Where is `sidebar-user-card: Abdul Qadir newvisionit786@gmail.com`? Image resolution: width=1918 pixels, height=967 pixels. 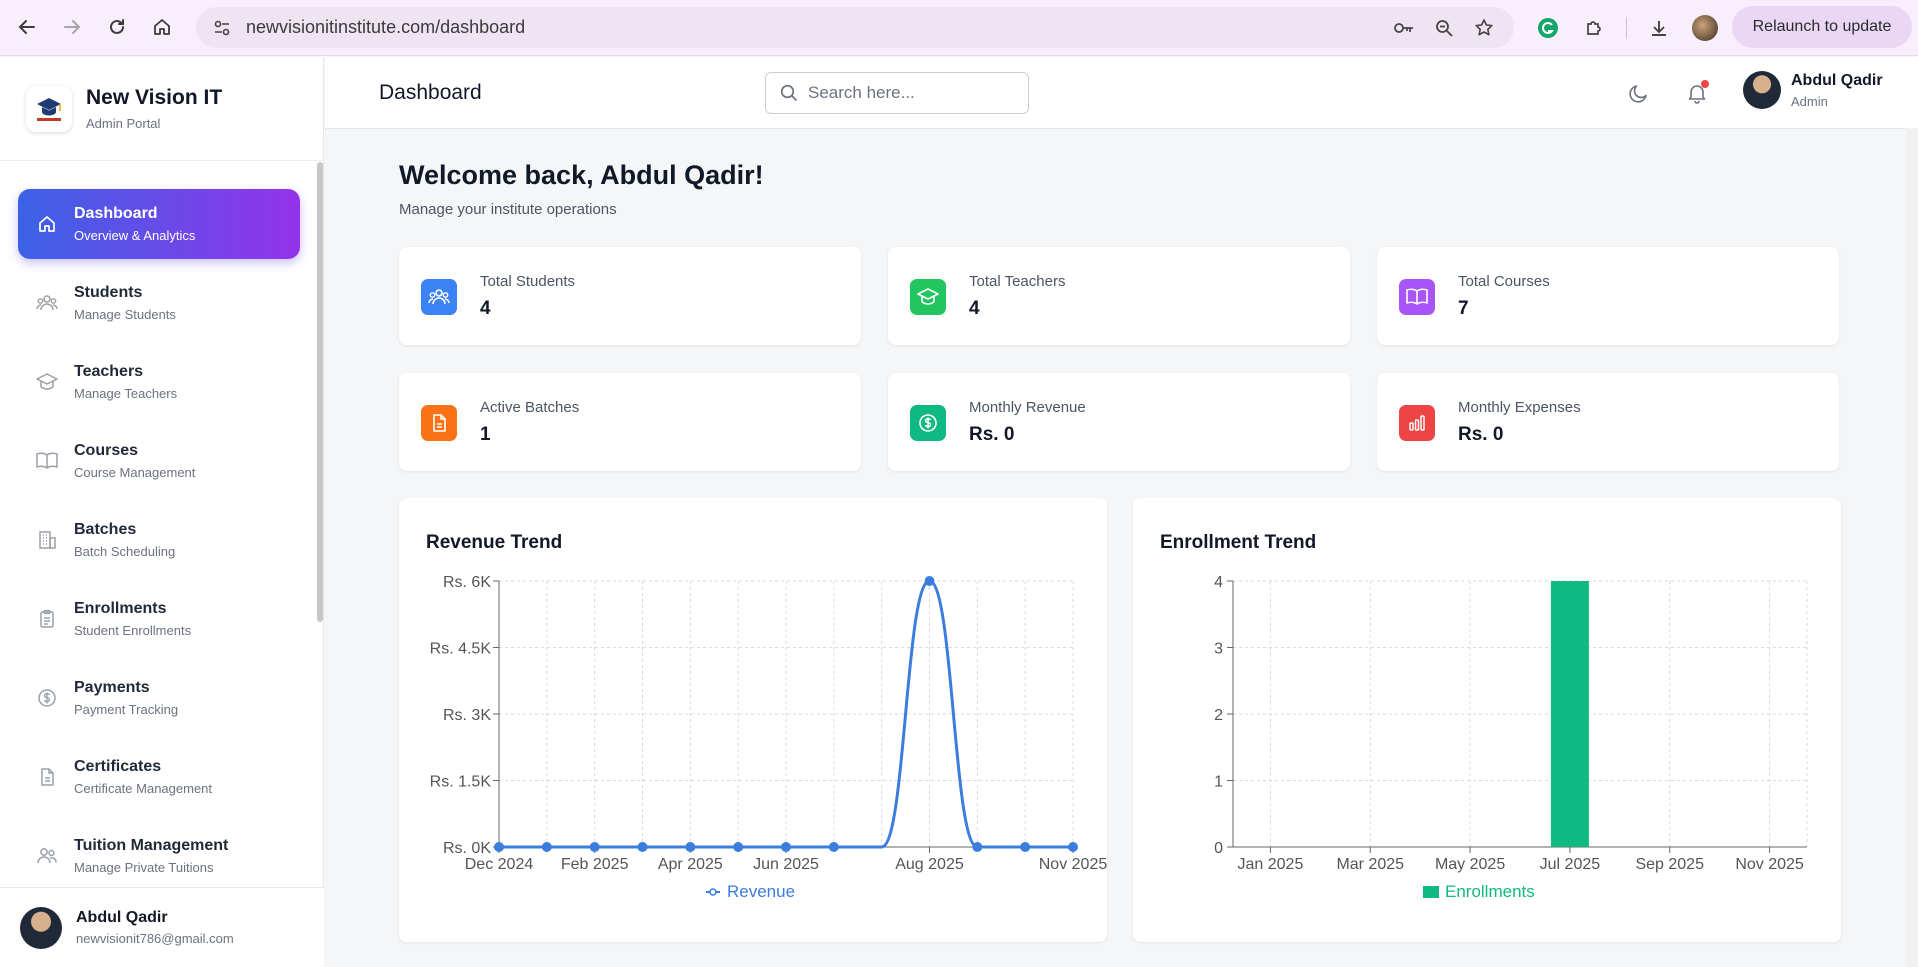
sidebar-user-card: Abdul Qadir newvisionit786@gmail.com is located at coordinates (162, 927).